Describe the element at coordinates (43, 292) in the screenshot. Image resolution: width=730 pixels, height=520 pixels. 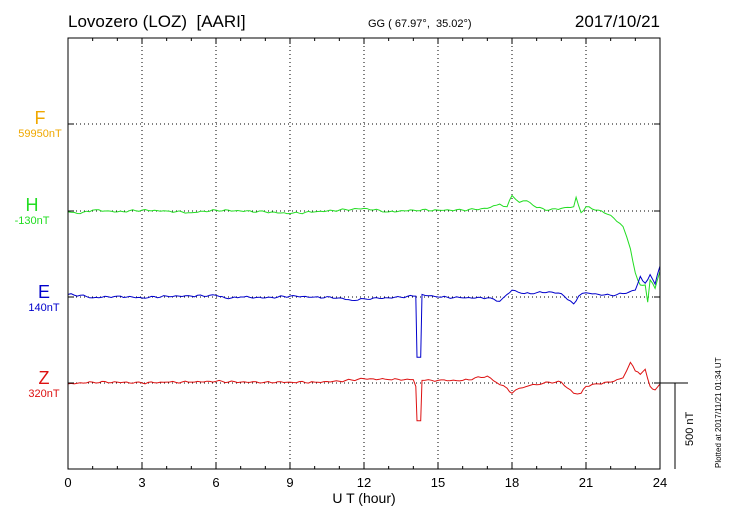
I see `component-letter: E` at that location.